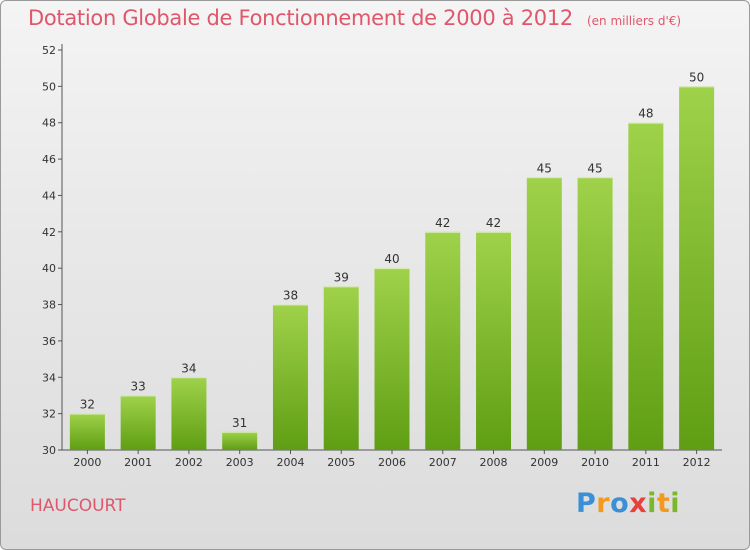  Describe the element at coordinates (544, 462) in the screenshot. I see `x-tick-label: 2009` at that location.